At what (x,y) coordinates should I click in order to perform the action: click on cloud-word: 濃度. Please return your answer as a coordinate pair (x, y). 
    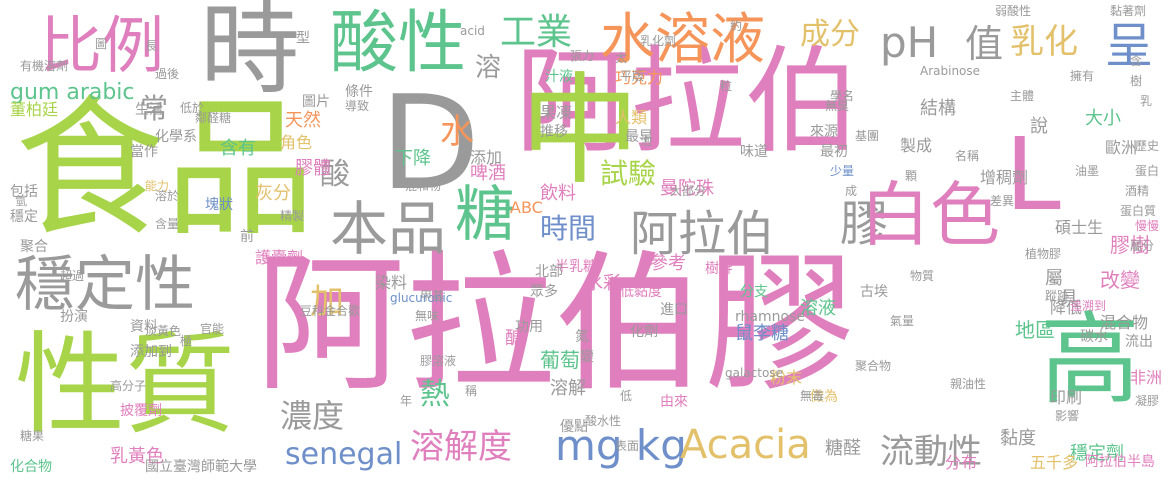
    Looking at the image, I should click on (312, 416).